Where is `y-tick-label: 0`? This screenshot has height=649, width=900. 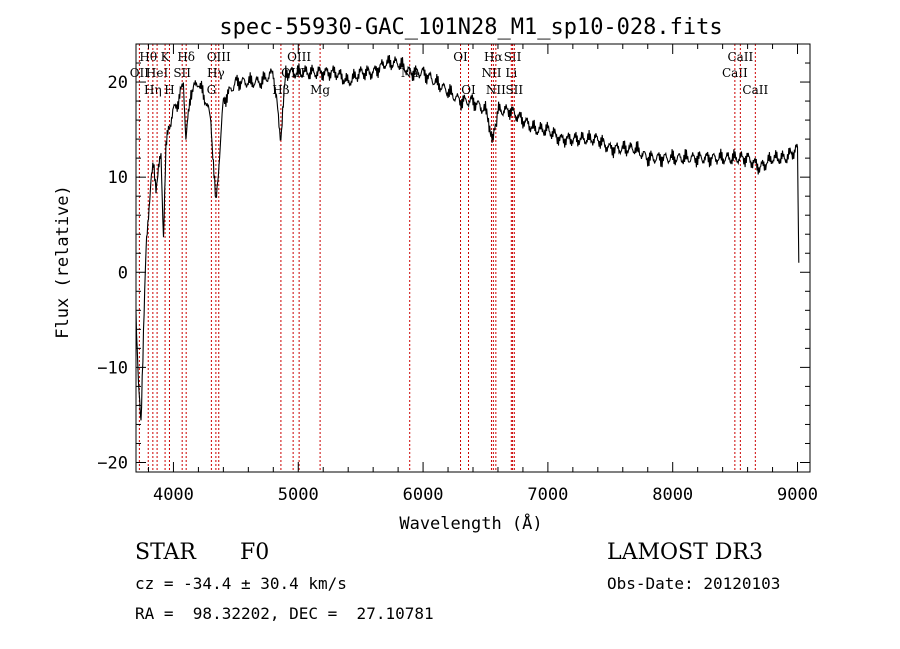 y-tick-label: 0 is located at coordinates (123, 273).